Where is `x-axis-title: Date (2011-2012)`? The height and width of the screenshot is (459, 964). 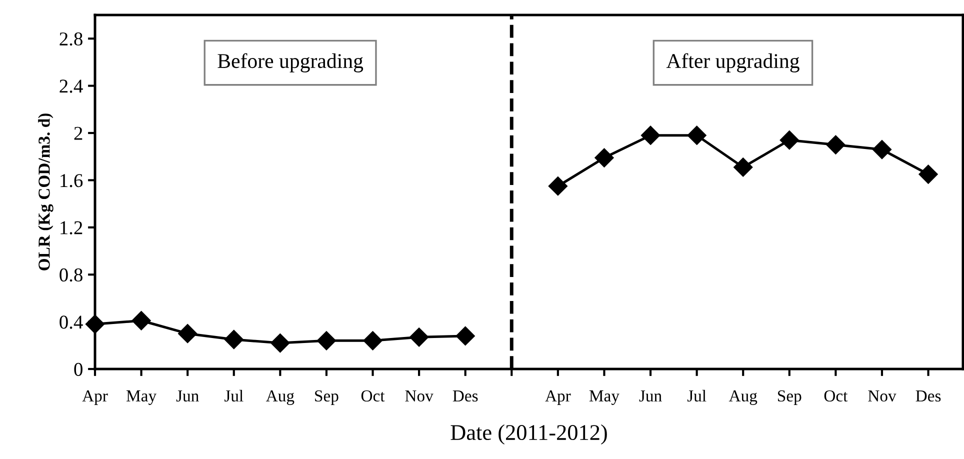 x-axis-title: Date (2011-2012) is located at coordinates (528, 434).